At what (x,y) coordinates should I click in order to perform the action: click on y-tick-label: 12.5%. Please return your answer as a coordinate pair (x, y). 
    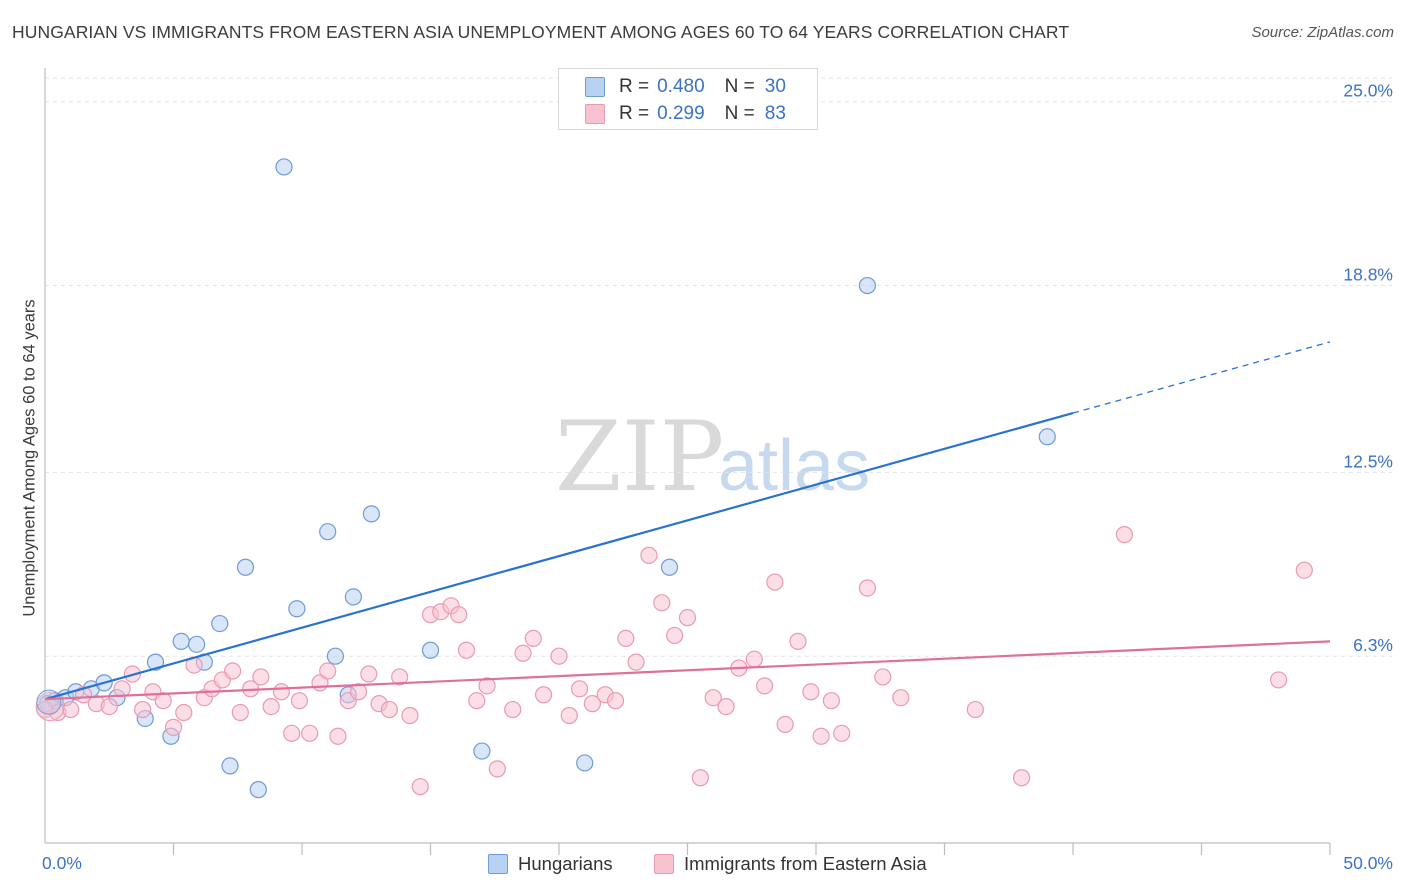
    Looking at the image, I should click on (1368, 461).